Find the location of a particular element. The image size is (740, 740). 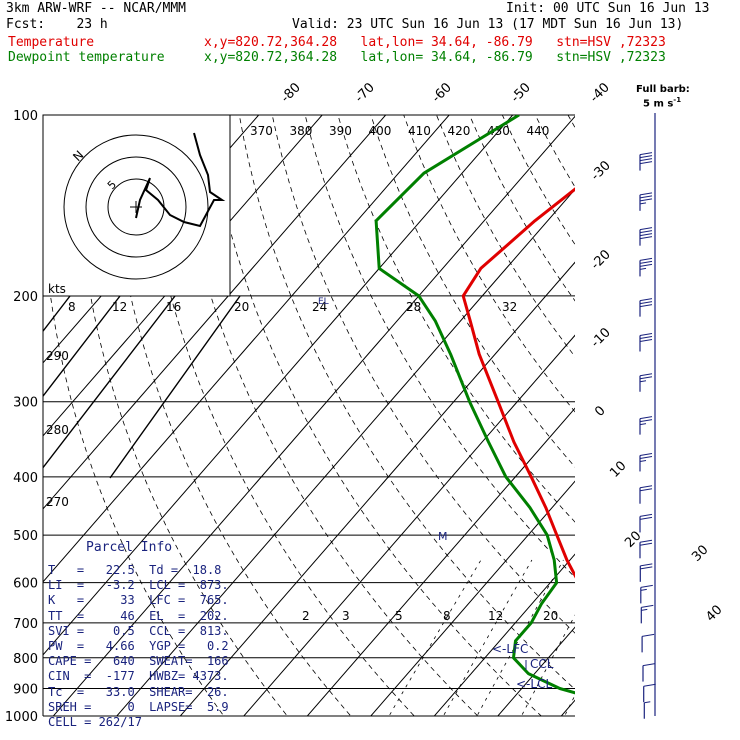

parcel-info-row: TT = 46 EL = 202. is located at coordinates (138, 615).